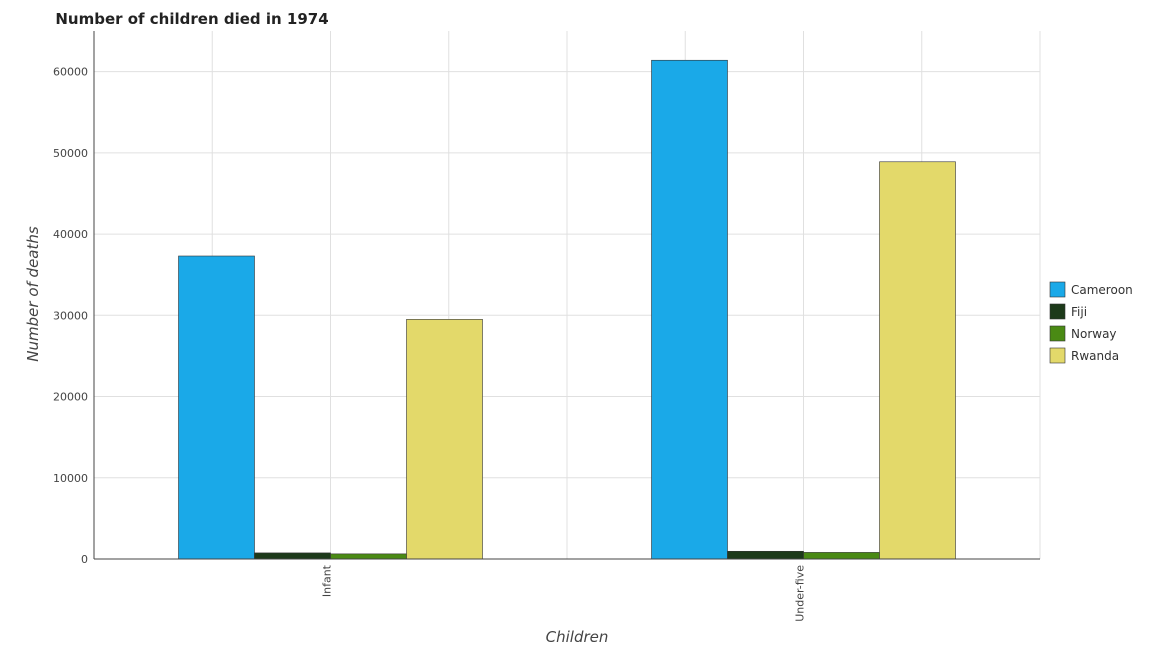  What do you see at coordinates (70, 153) in the screenshot?
I see `y-tick-label: 50000` at bounding box center [70, 153].